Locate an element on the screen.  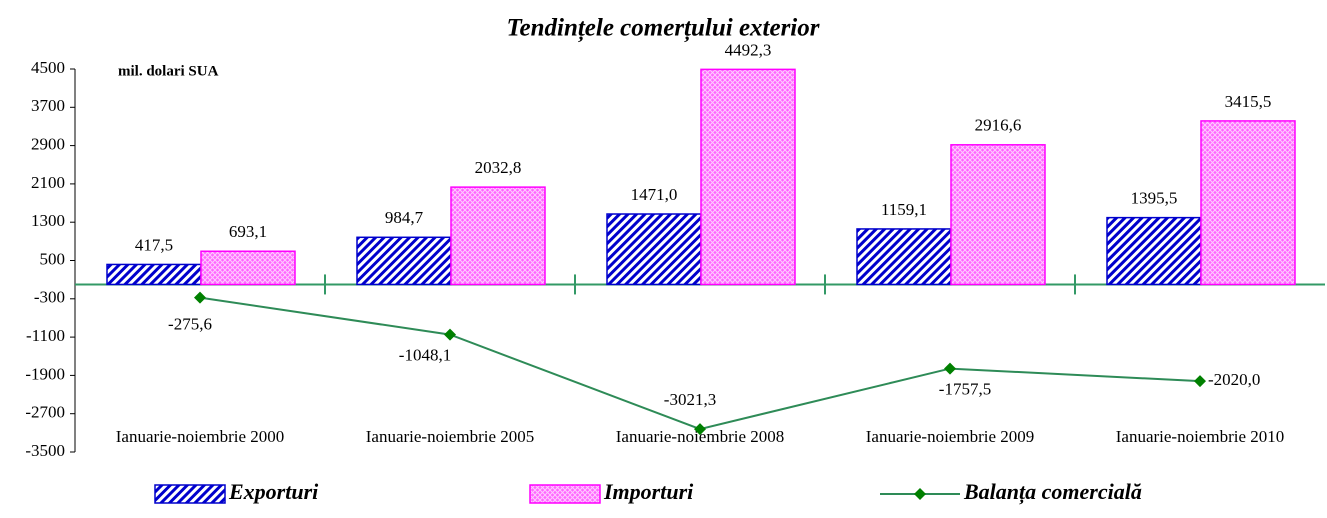
data-label: 4492,3 is located at coordinates (748, 49).